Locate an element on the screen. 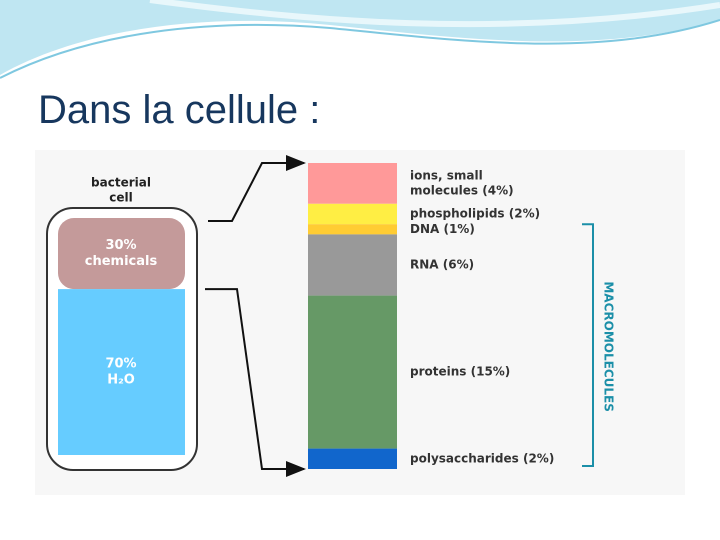  bracket is located at coordinates (588, 345).